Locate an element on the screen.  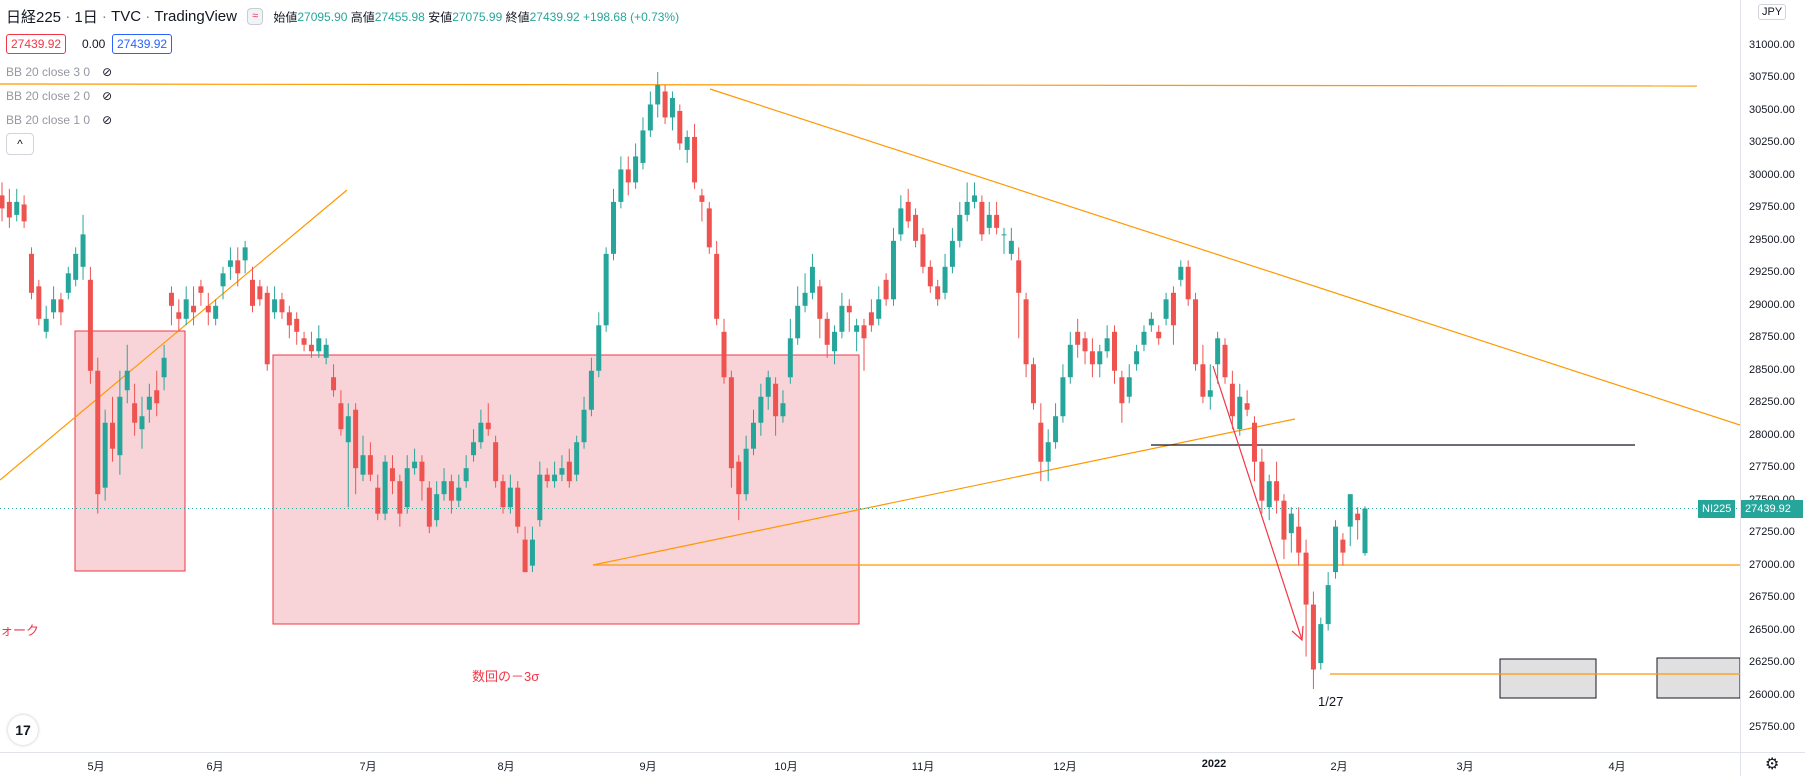
value-box-left: 27439.92 is located at coordinates (36, 44).